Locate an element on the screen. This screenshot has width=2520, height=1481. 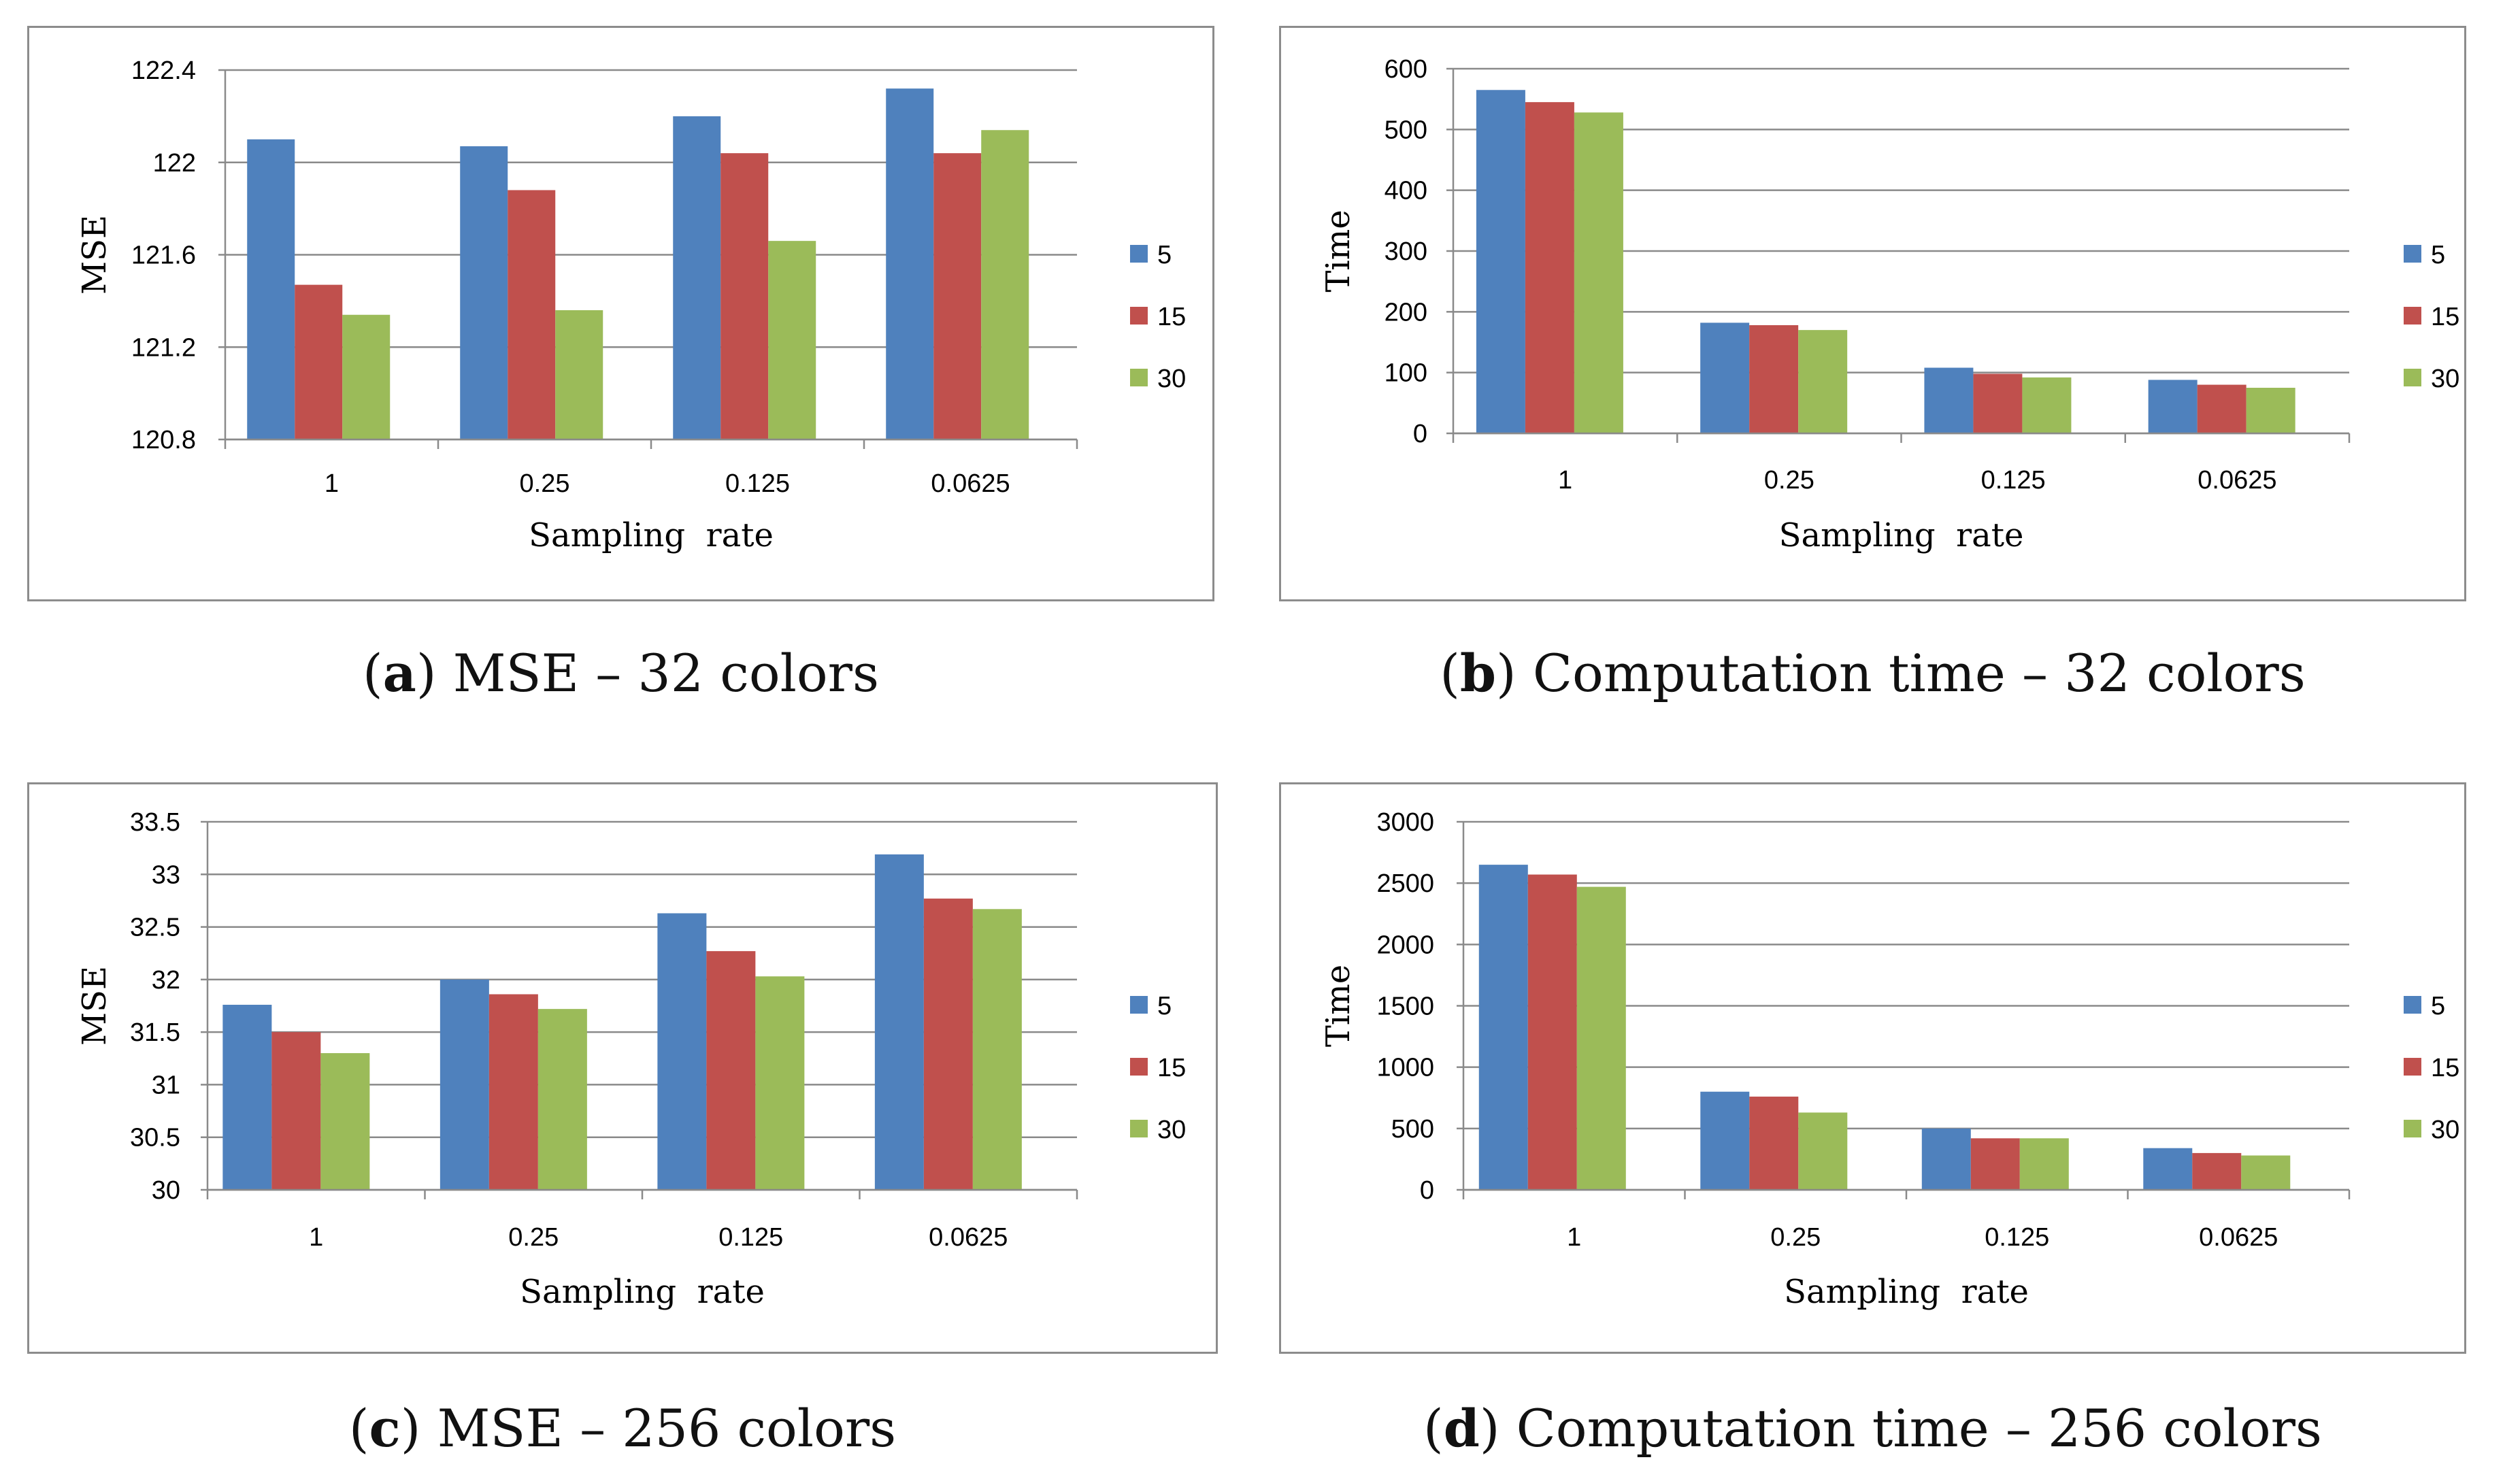
caption-b-letter: b is located at coordinates (1478, 673).